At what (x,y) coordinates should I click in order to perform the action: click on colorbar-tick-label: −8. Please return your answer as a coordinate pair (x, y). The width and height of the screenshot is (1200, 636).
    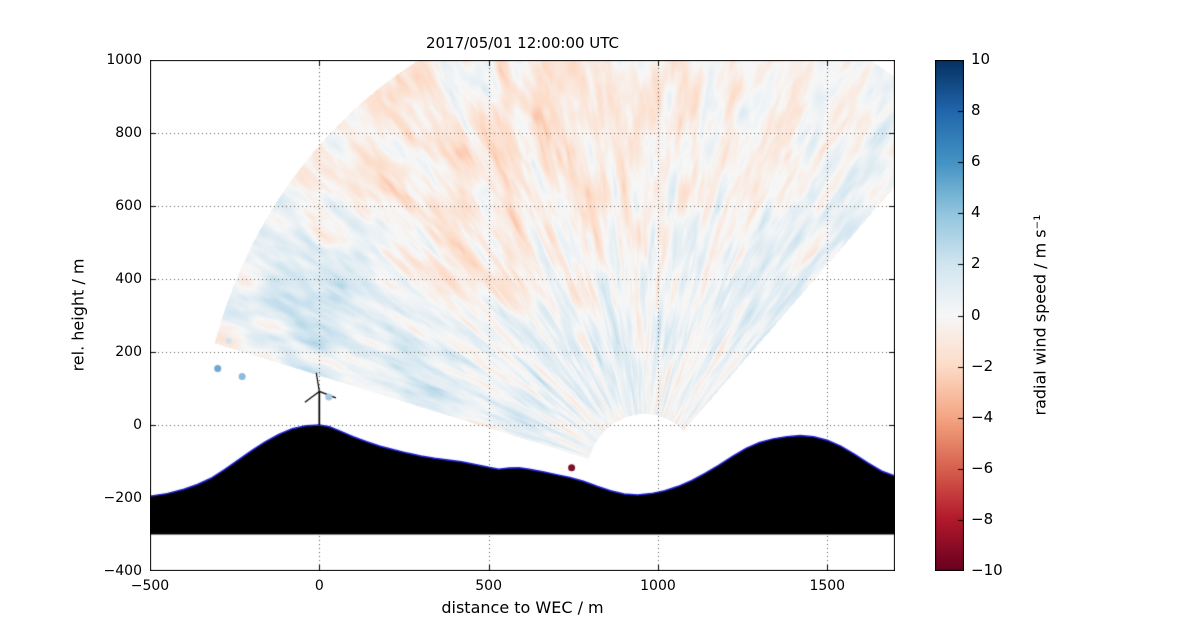
    Looking at the image, I should click on (982, 518).